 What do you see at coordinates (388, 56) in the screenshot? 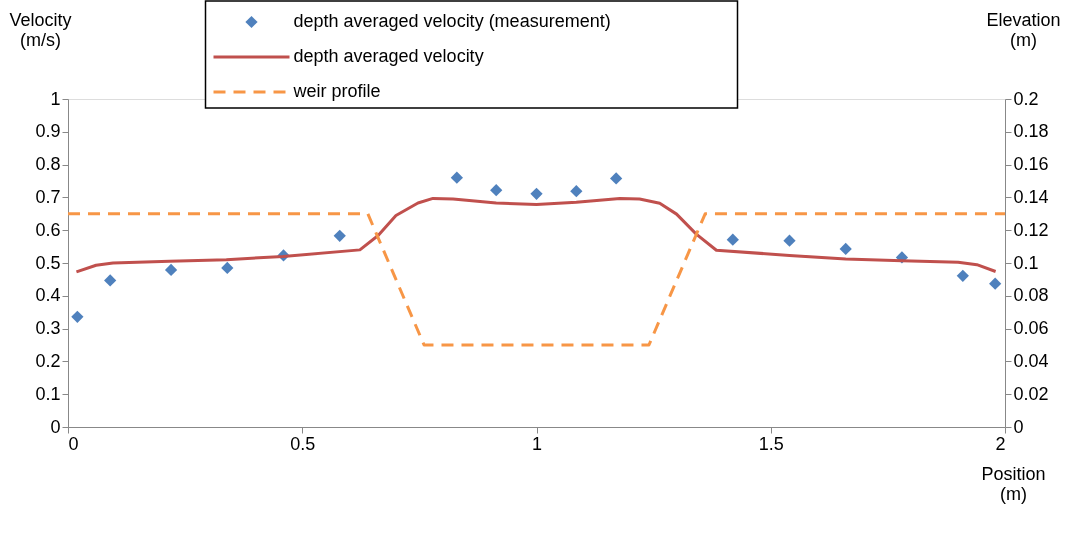
I see `legend-label: depth averaged velocity` at bounding box center [388, 56].